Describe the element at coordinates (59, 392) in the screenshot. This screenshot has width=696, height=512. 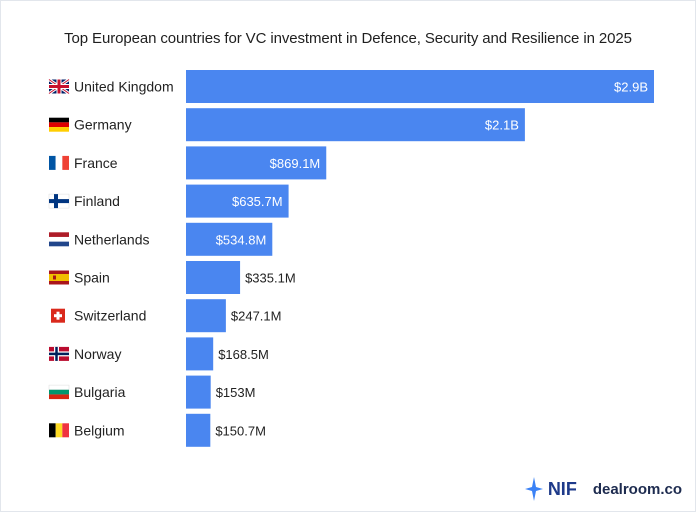
I see `bulgaria-flag-icon` at that location.